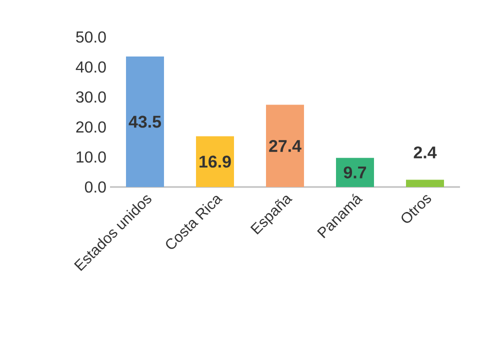  I want to click on y-tick-label: 20.0, so click(91, 127).